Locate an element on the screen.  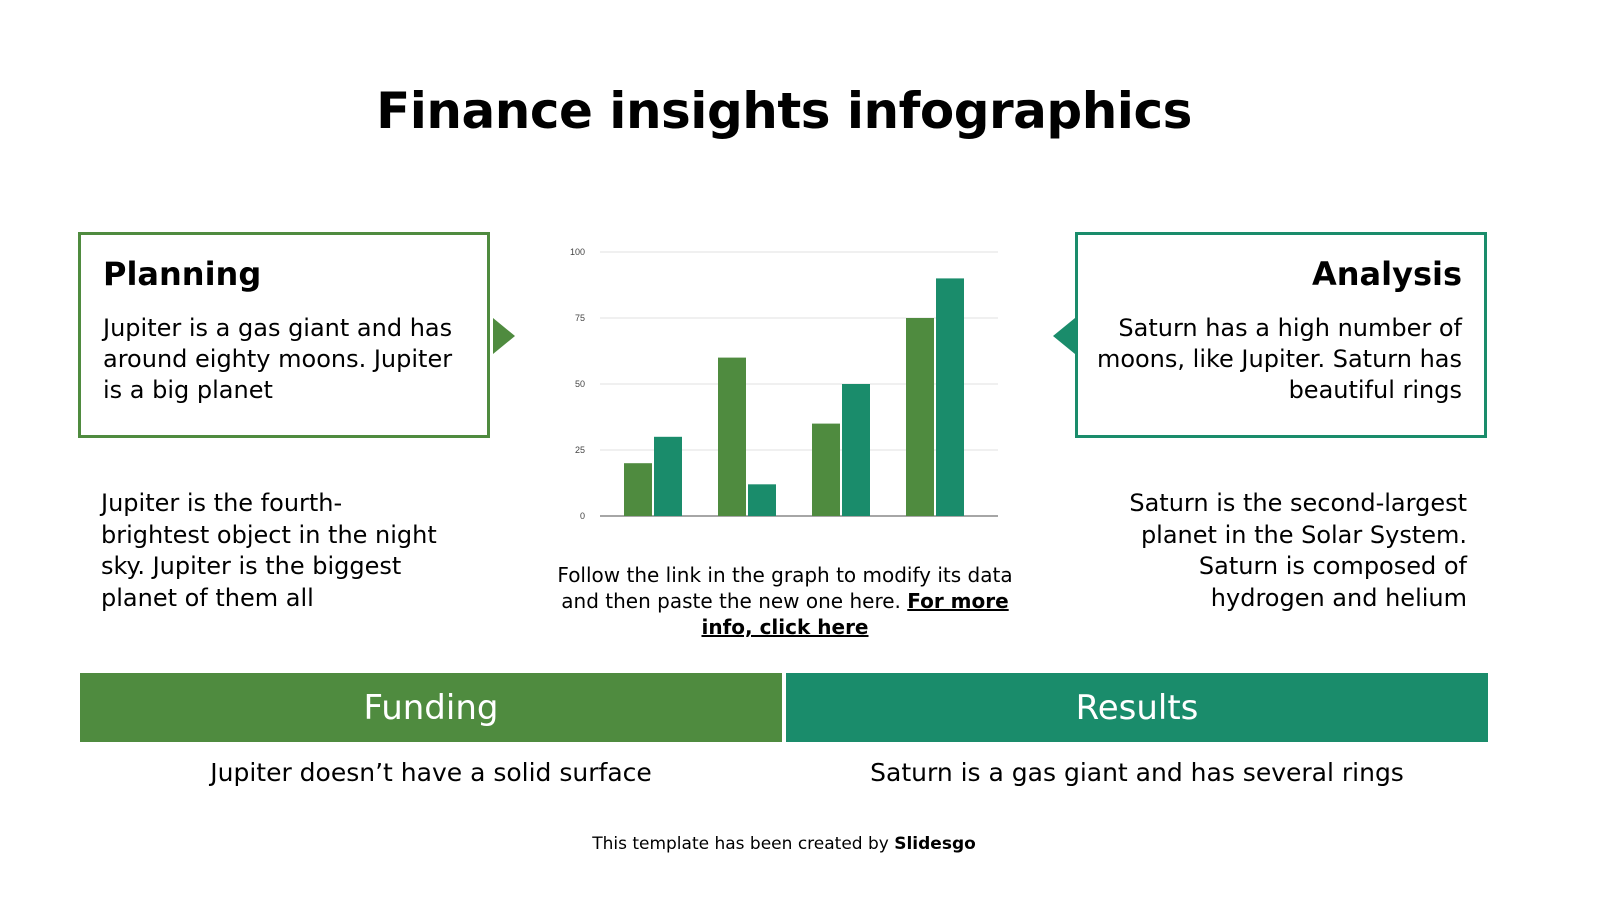
page-title: Finance insights infographics is located at coordinates (784, 111).